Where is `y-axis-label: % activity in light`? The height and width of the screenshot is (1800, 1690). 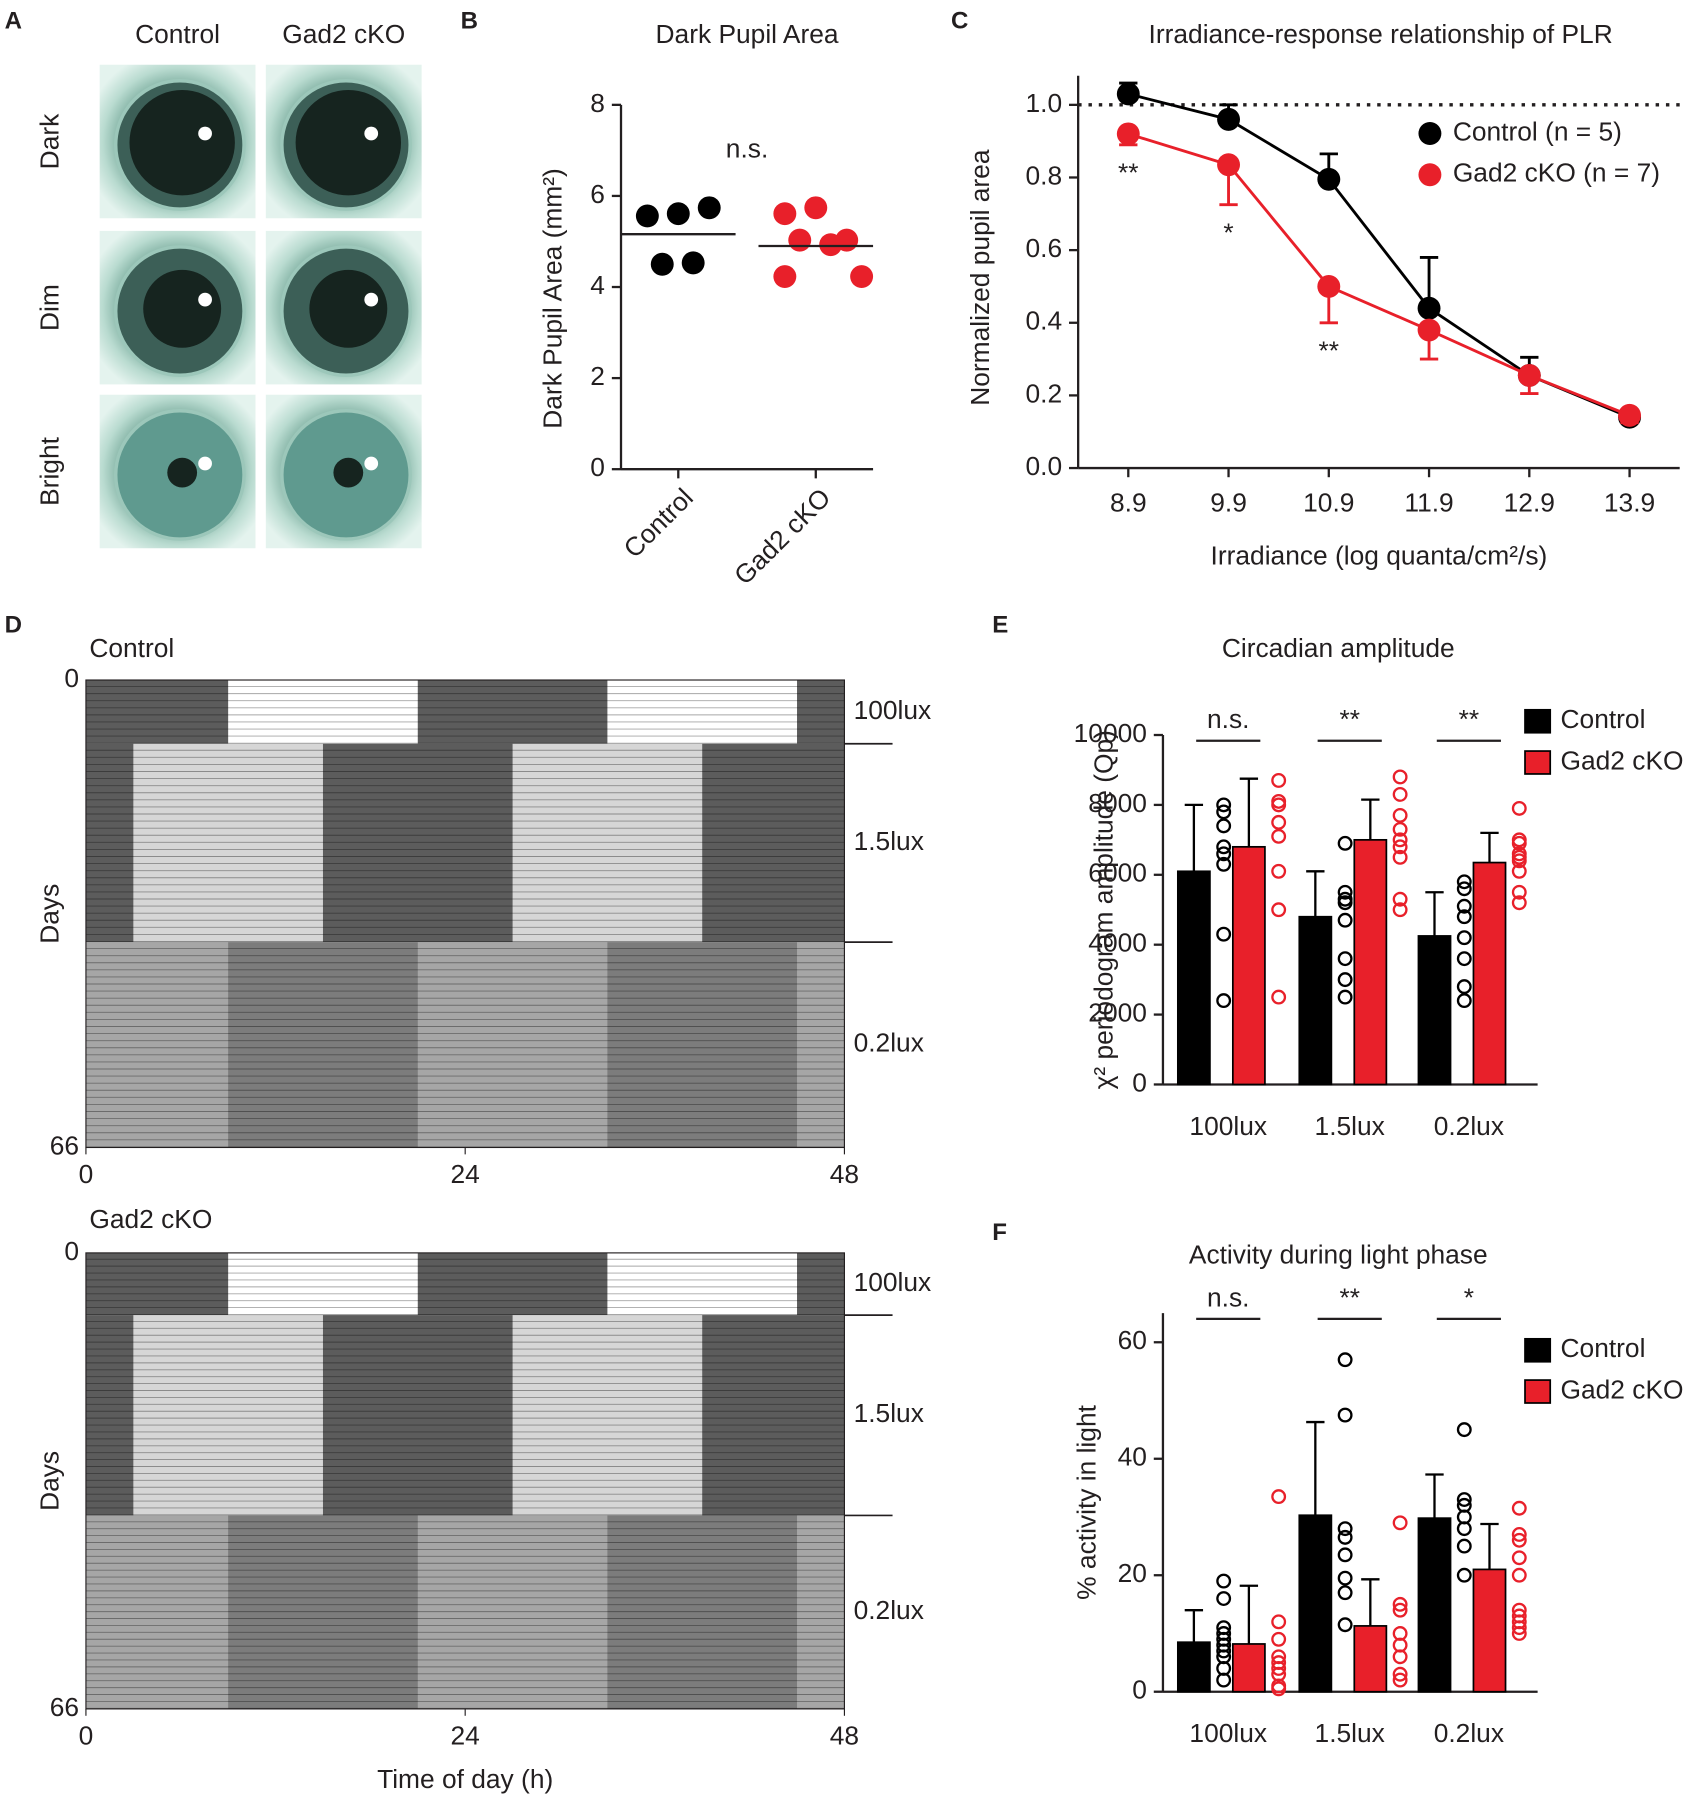
y-axis-label: % activity in light is located at coordinates (1086, 1501).